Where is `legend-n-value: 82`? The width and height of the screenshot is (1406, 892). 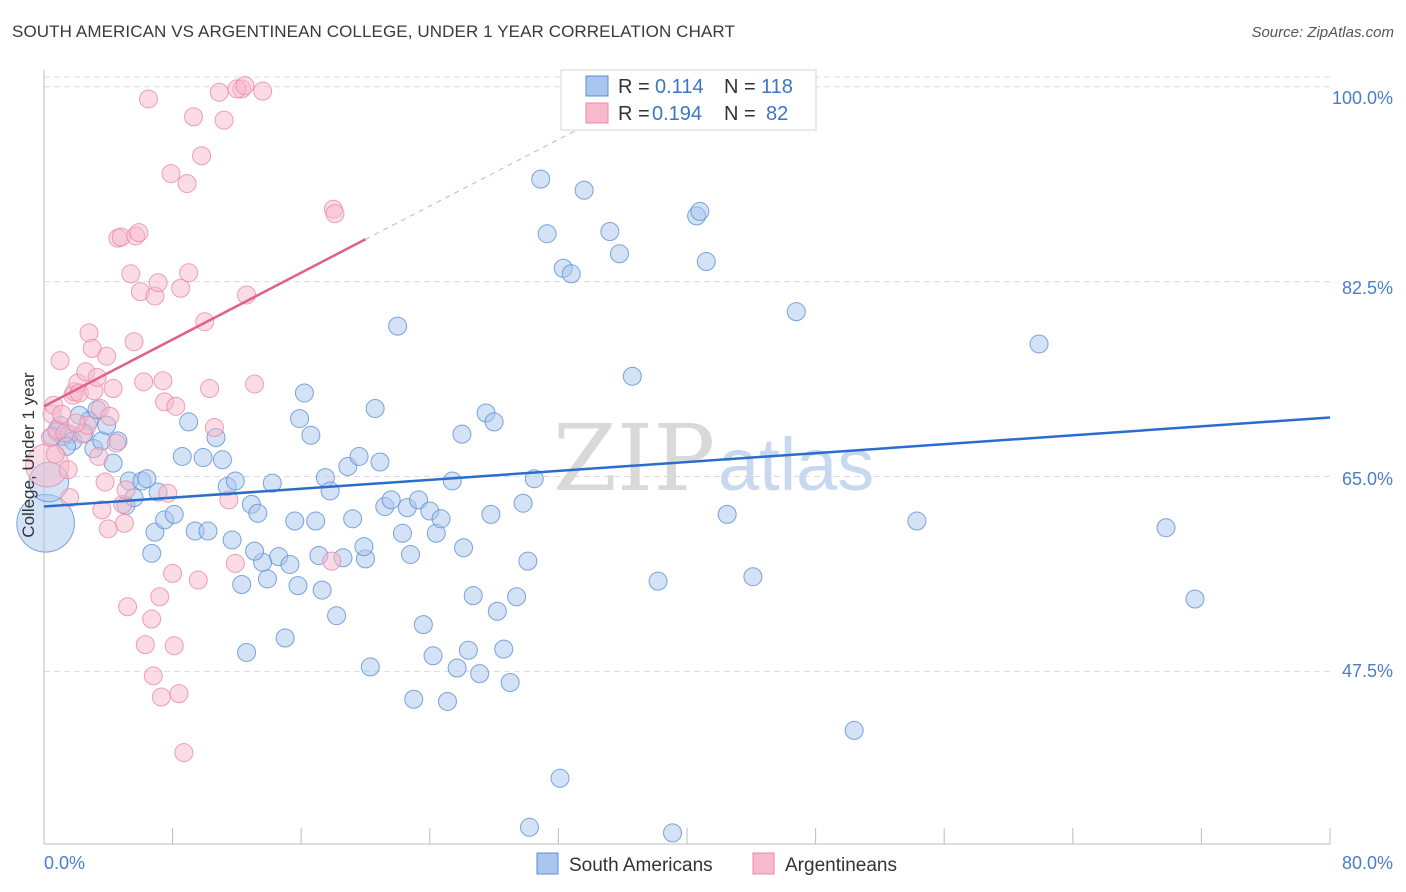 legend-n-value: 82 is located at coordinates (777, 114).